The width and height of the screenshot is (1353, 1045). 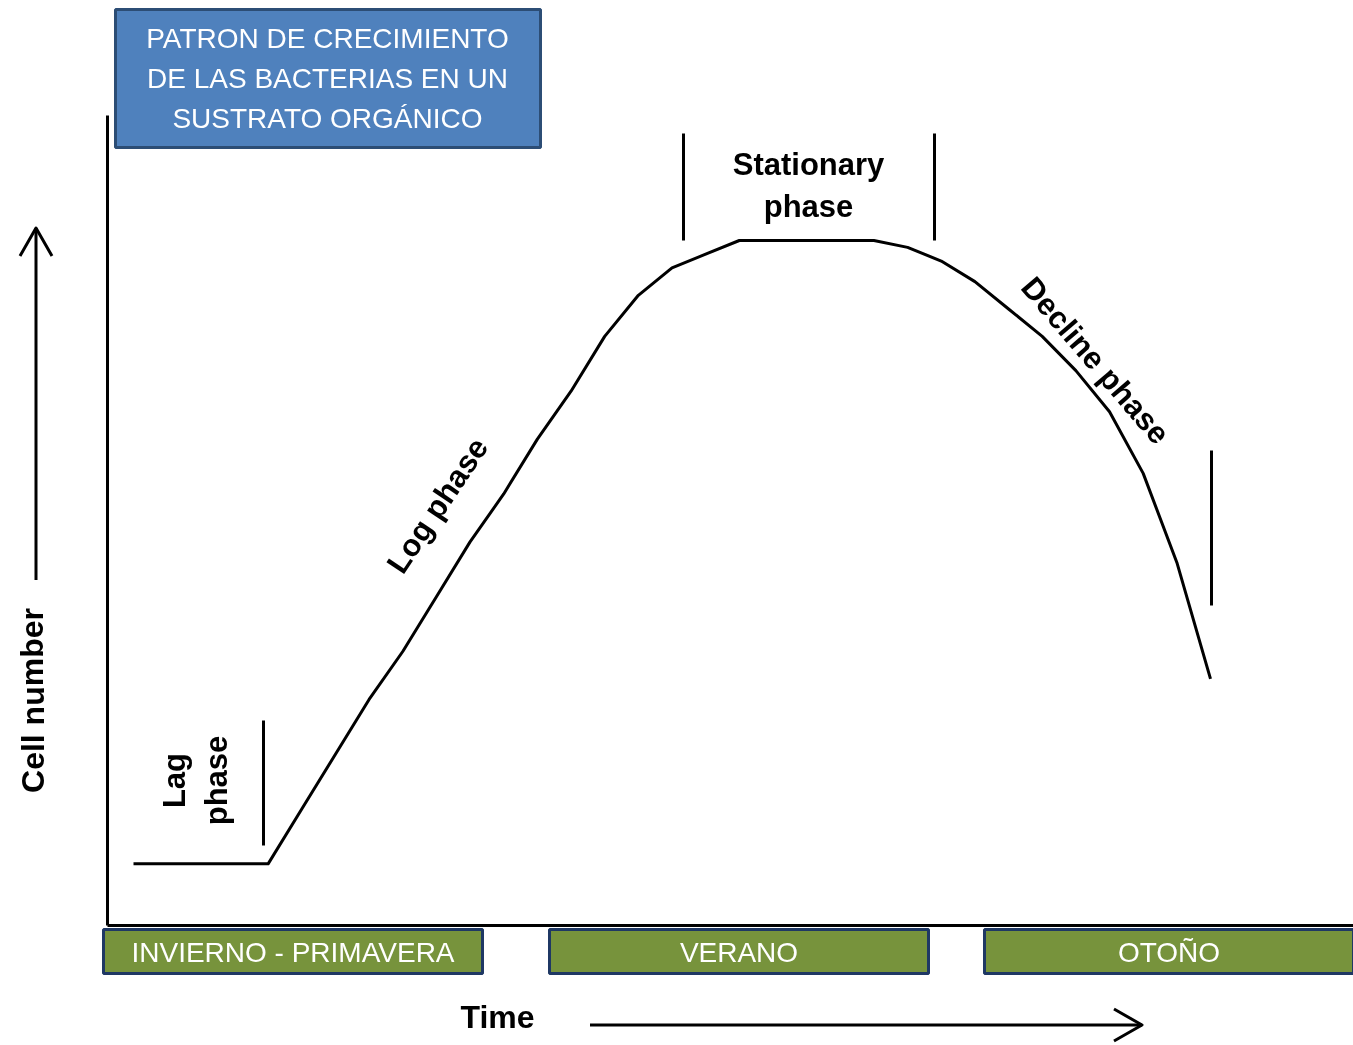 I want to click on x-axis-title: Time, so click(x=497, y=1016).